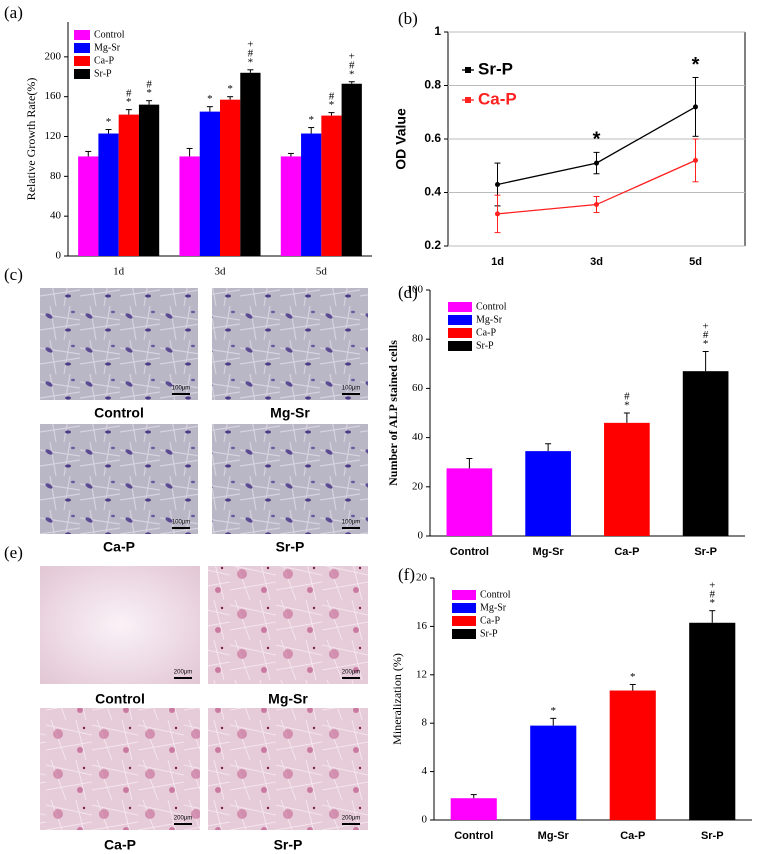  I want to click on x-tick-label: Ca-P, so click(632, 836).